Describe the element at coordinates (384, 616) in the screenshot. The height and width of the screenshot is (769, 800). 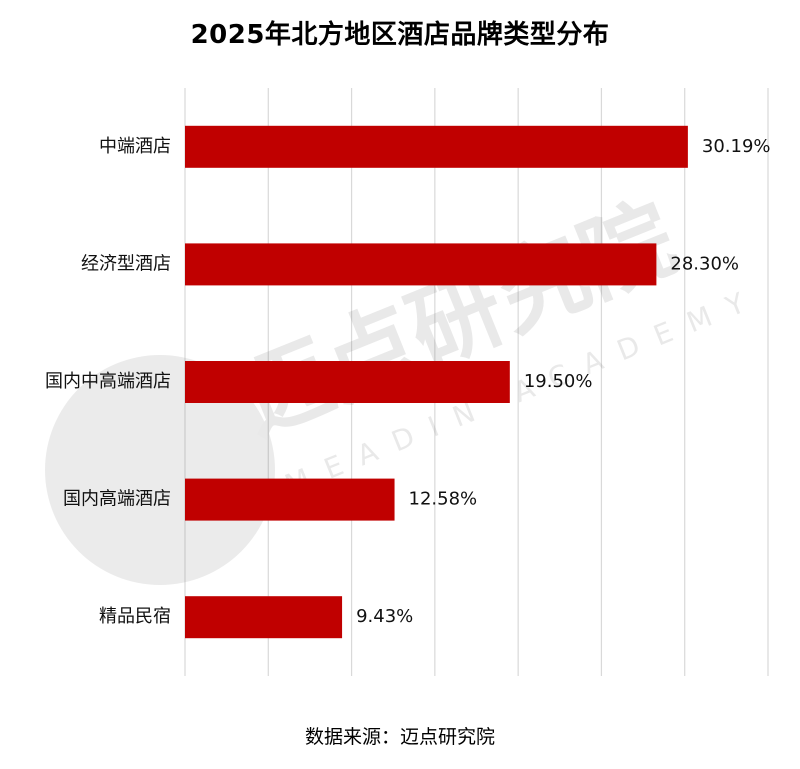
I see `value-label: 9.43%` at that location.